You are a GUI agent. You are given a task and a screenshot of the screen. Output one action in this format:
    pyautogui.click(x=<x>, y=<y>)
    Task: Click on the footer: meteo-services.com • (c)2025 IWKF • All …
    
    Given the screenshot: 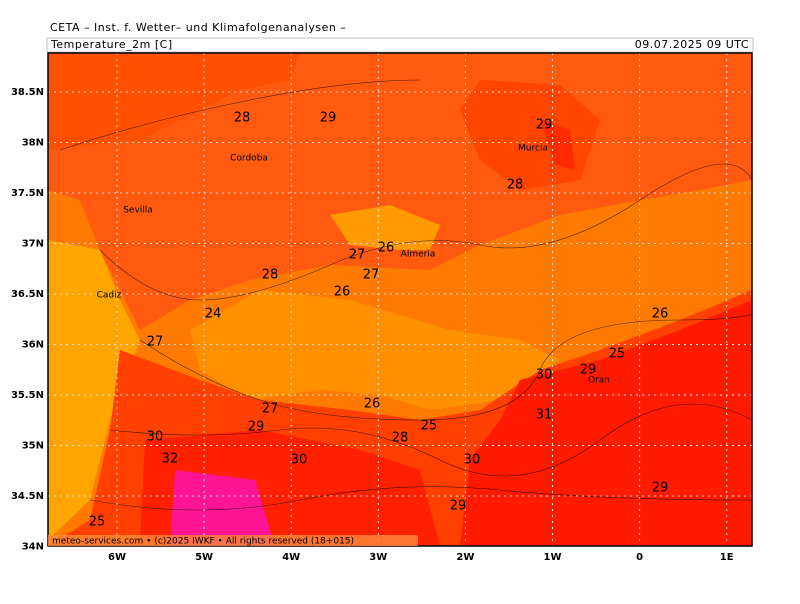 What is the action you would take?
    pyautogui.click(x=203, y=542)
    